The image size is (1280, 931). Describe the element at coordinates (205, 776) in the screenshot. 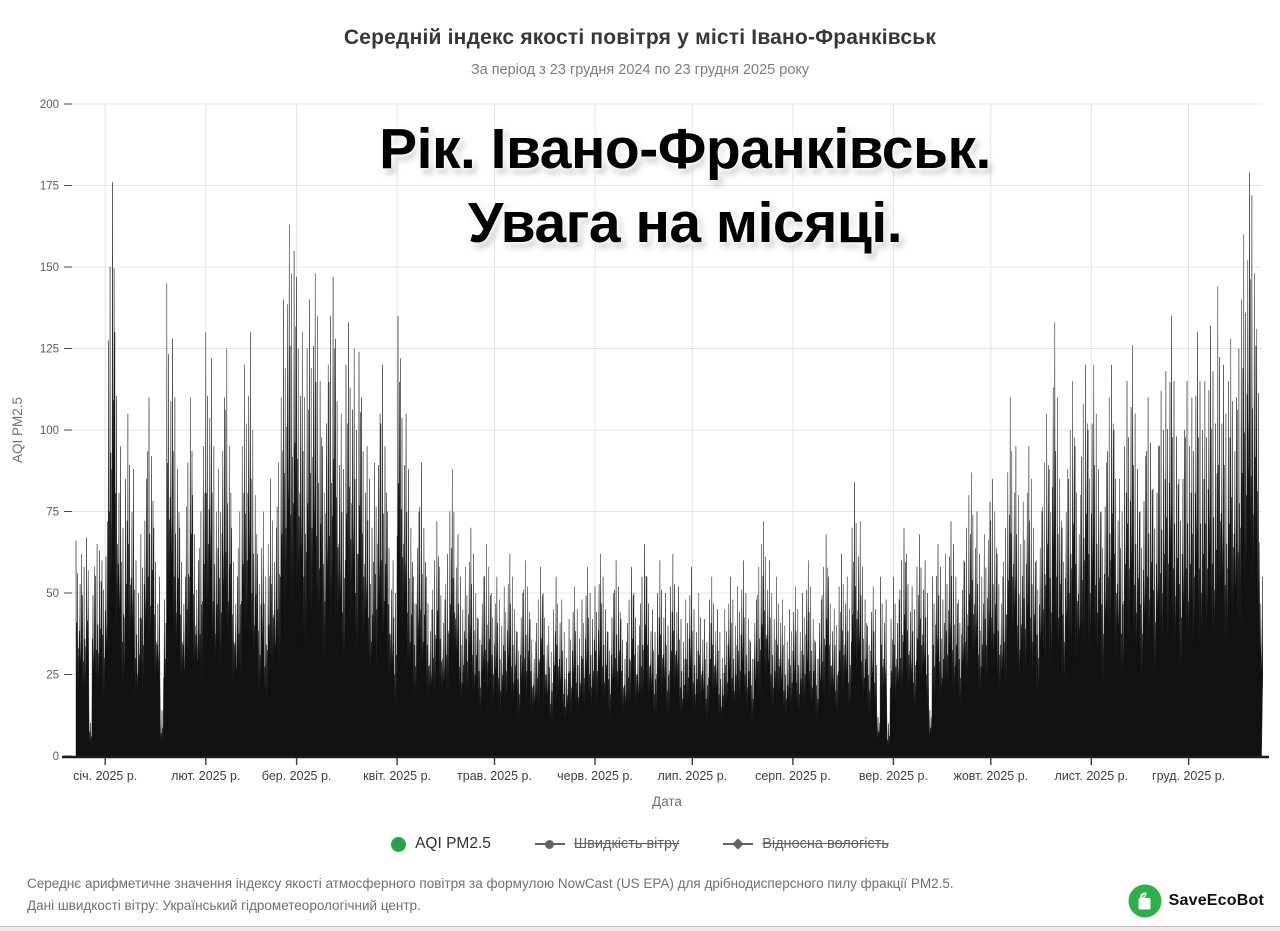

I see `x-tick-label: лют. 2025 р.` at that location.